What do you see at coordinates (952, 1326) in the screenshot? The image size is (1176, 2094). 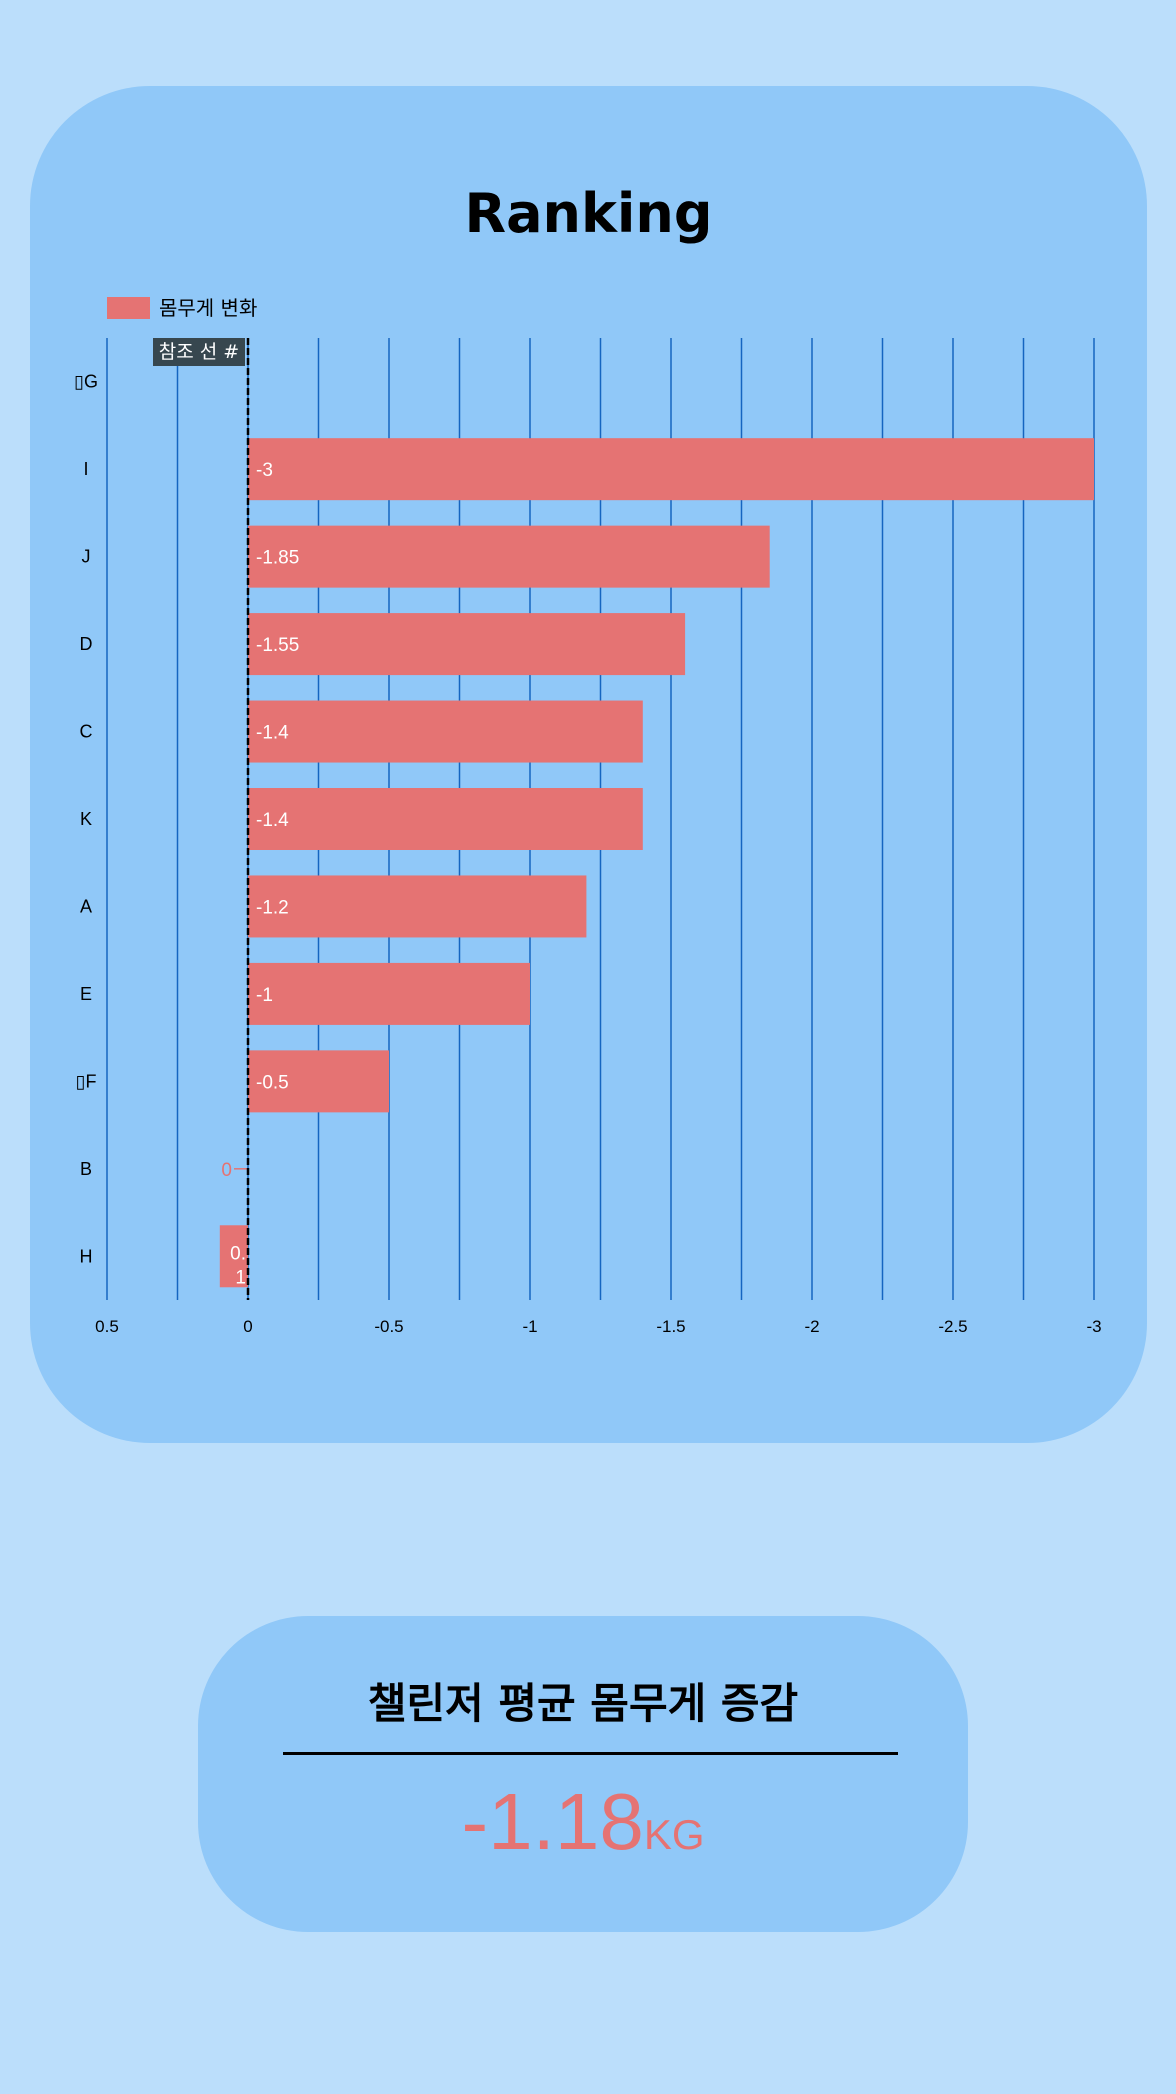 I see `x-tick-label: -2.5` at bounding box center [952, 1326].